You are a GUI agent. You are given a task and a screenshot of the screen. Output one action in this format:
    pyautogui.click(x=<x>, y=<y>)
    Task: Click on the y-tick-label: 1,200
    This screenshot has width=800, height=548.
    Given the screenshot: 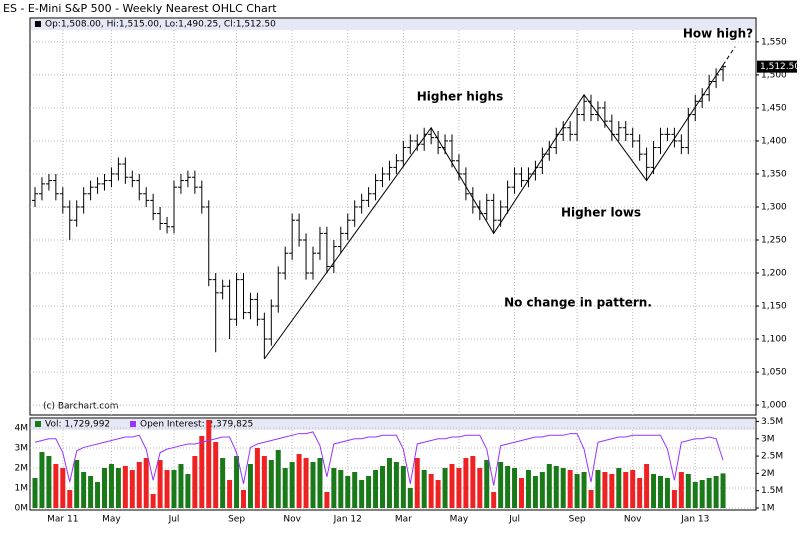 What is the action you would take?
    pyautogui.click(x=774, y=274)
    